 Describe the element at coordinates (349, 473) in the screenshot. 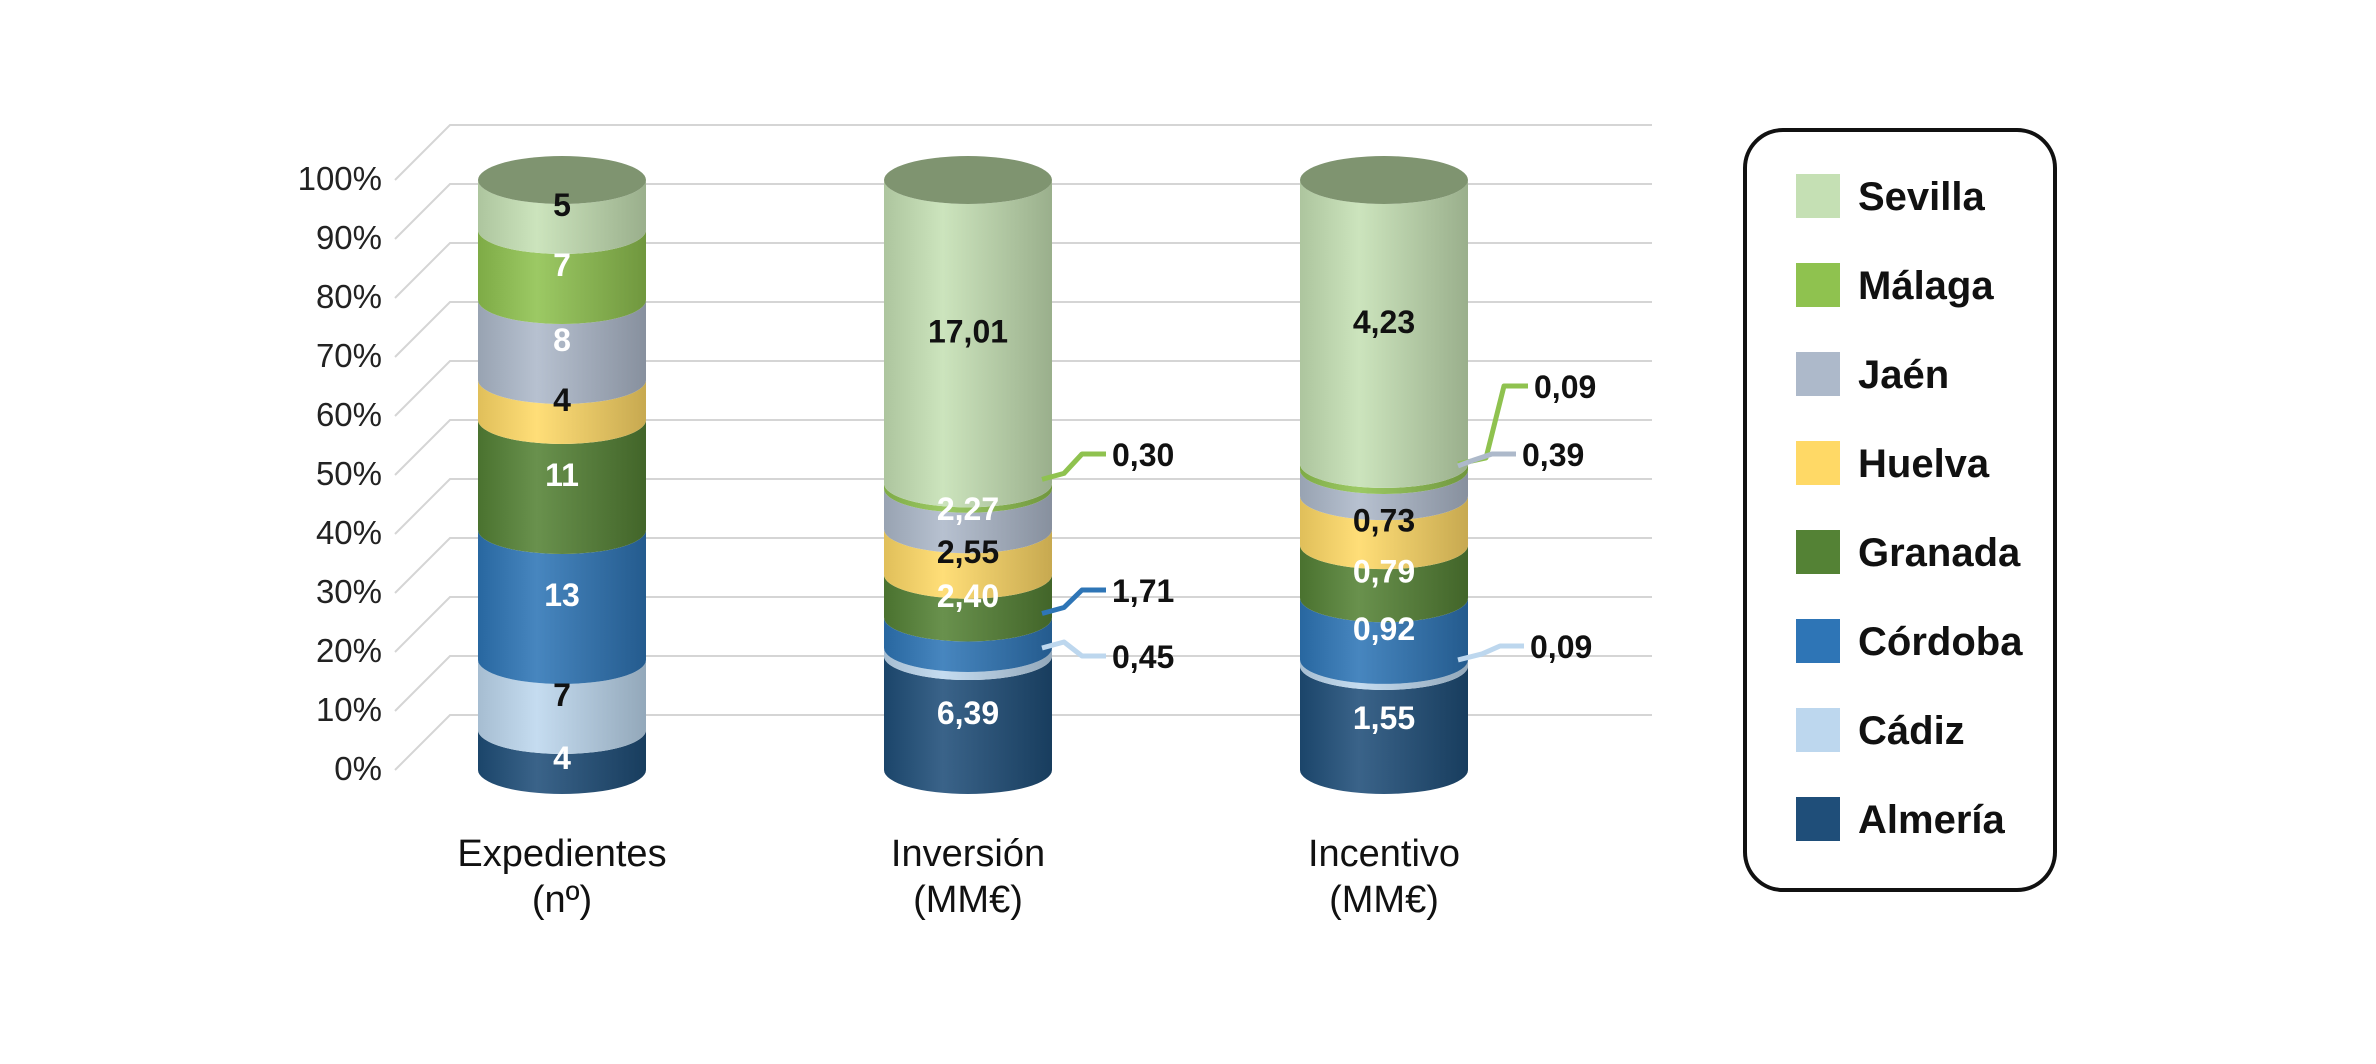

I see `y-tick-label: 50%` at that location.